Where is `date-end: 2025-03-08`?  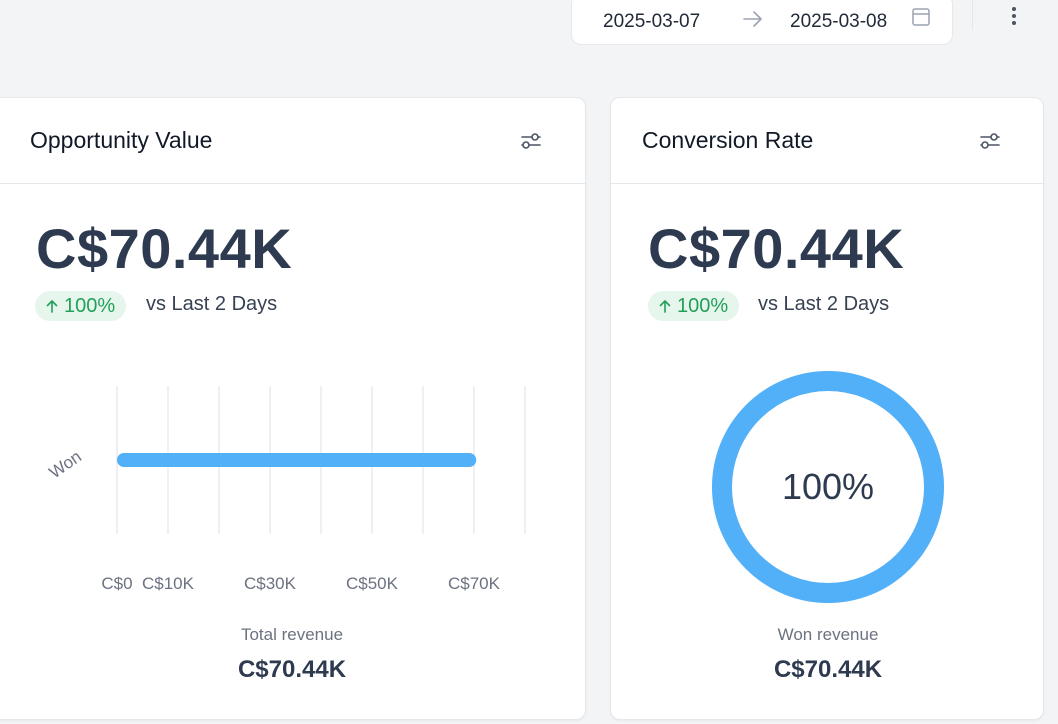 date-end: 2025-03-08 is located at coordinates (839, 21).